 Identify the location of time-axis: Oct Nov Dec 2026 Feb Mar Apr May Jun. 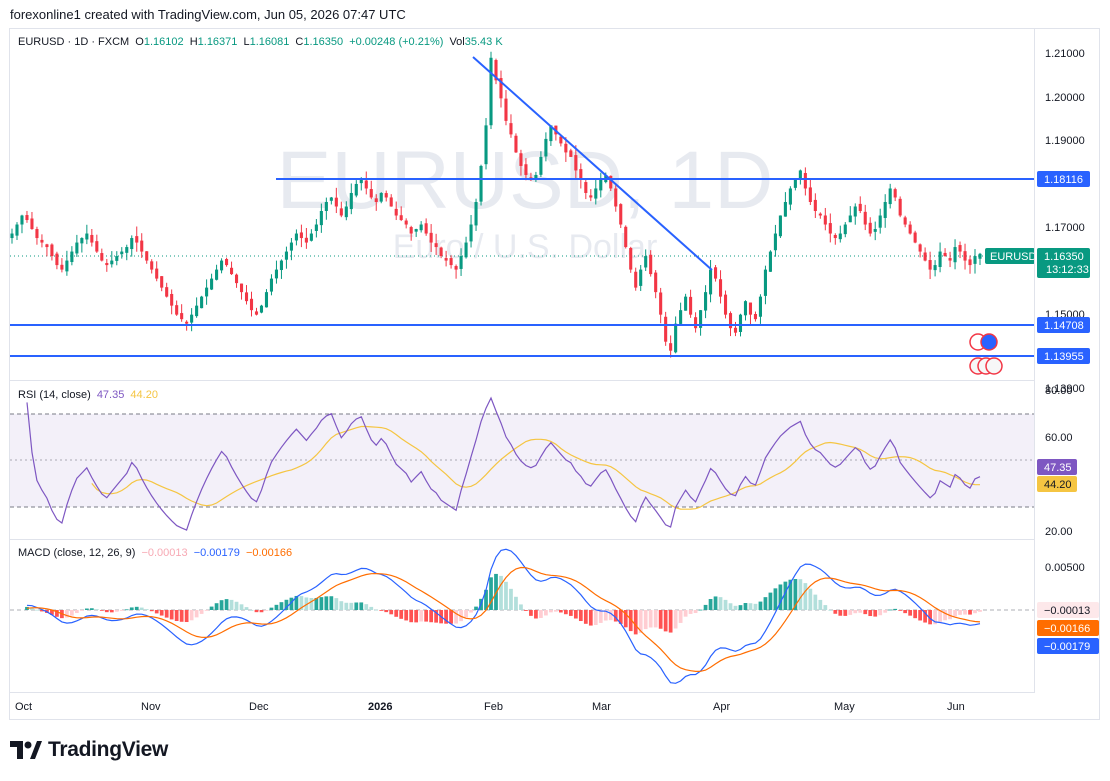
(490, 707).